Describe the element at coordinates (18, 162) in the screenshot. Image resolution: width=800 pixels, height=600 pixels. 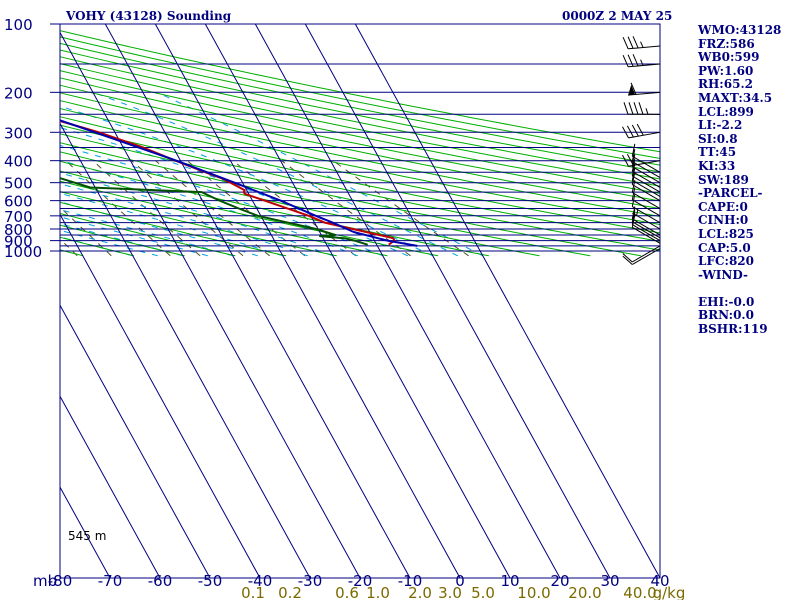
I see `pressure-tick-label: 400` at that location.